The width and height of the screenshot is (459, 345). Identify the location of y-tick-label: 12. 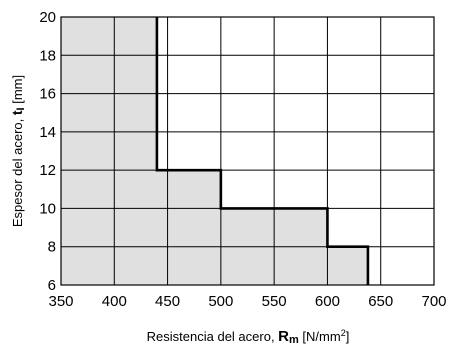
(47, 170).